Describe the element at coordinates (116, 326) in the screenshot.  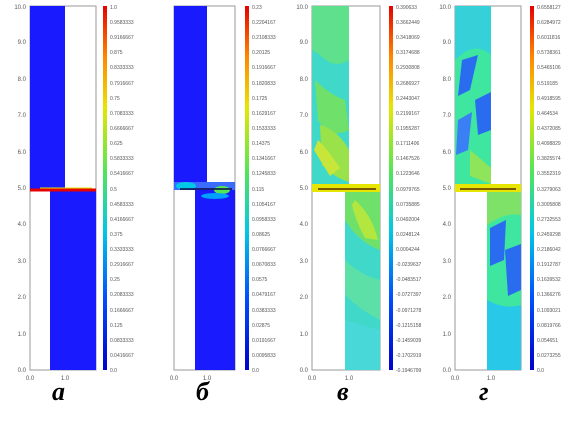
I see `colorbar-tick: 0.125` at that location.